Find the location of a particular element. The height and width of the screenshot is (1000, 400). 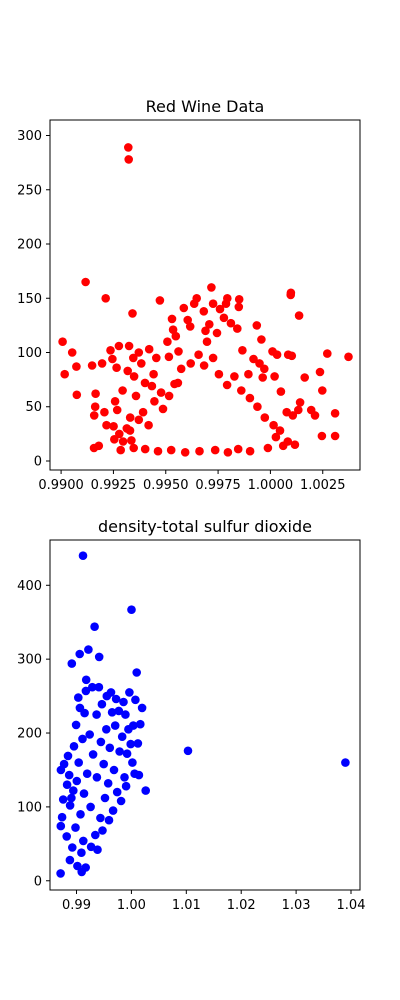

y-tick-label: 150 is located at coordinates (29, 299).